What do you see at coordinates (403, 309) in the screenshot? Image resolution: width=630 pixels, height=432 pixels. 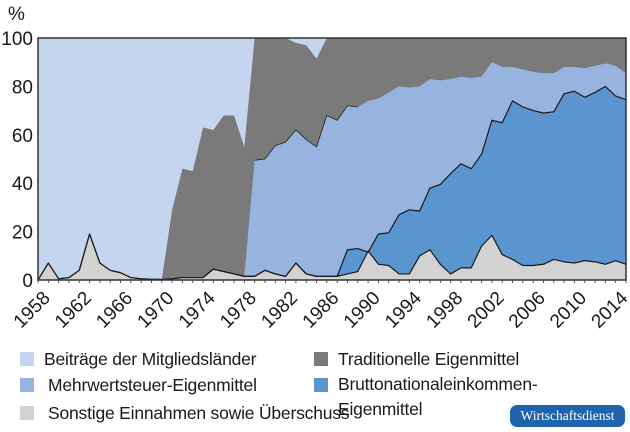 I see `x-tick-label: 1994` at bounding box center [403, 309].